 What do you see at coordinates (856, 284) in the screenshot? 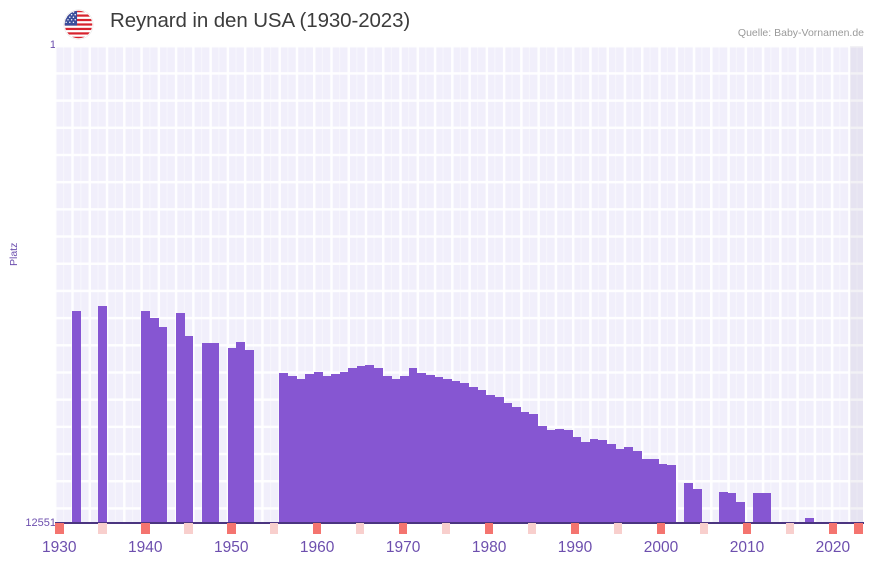
I see `no-data-band` at bounding box center [856, 284].